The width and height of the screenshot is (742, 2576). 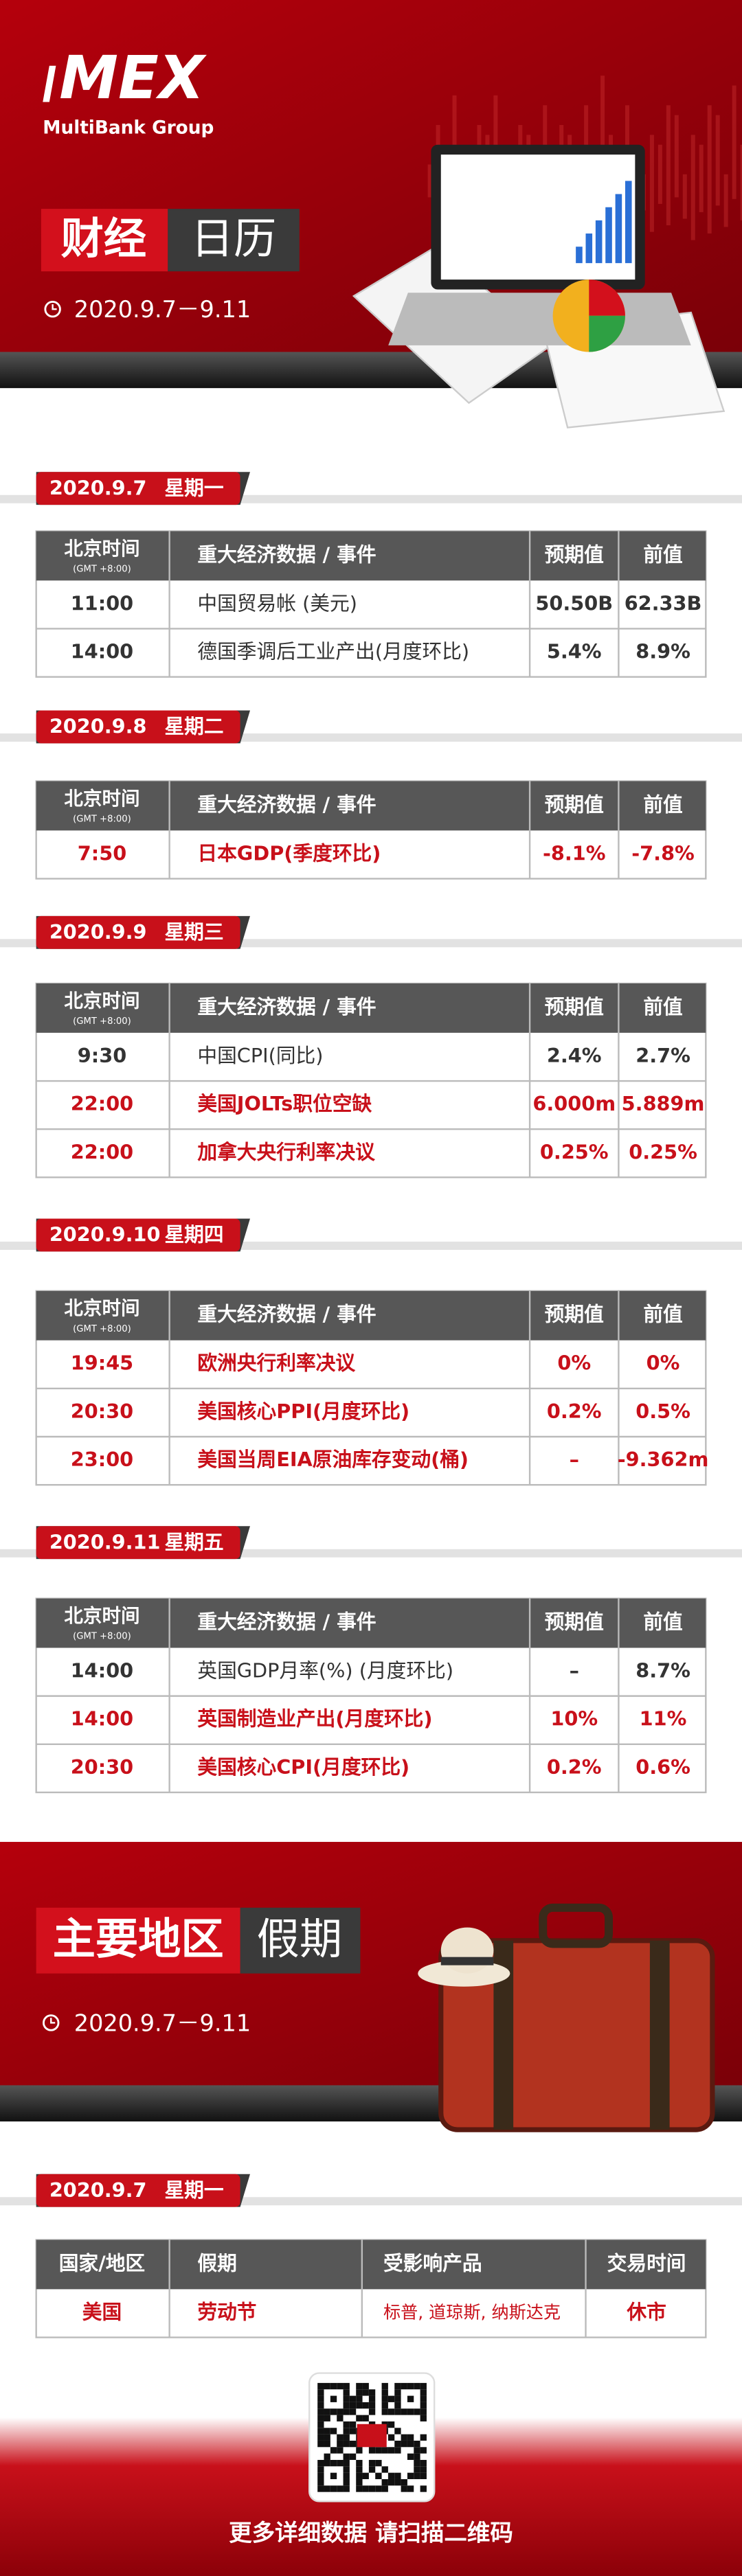 I want to click on hol-title-b: 假期, so click(x=299, y=1939).